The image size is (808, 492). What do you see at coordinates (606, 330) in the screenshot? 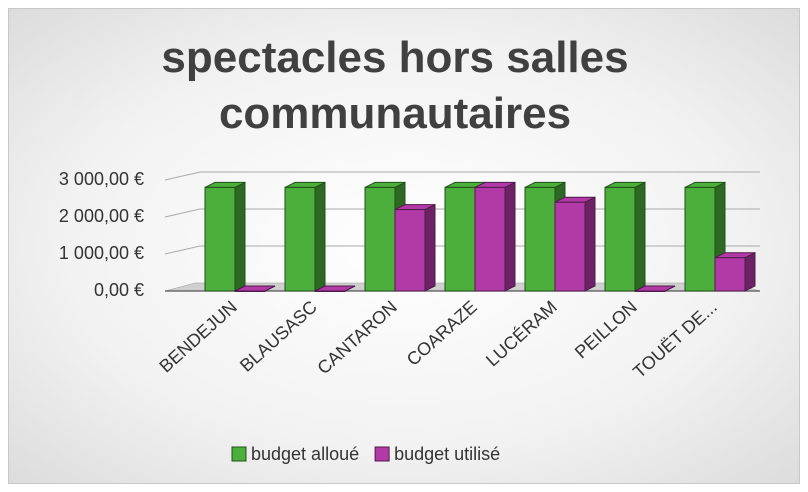
I see `x-tick-label: PEILLON` at bounding box center [606, 330].